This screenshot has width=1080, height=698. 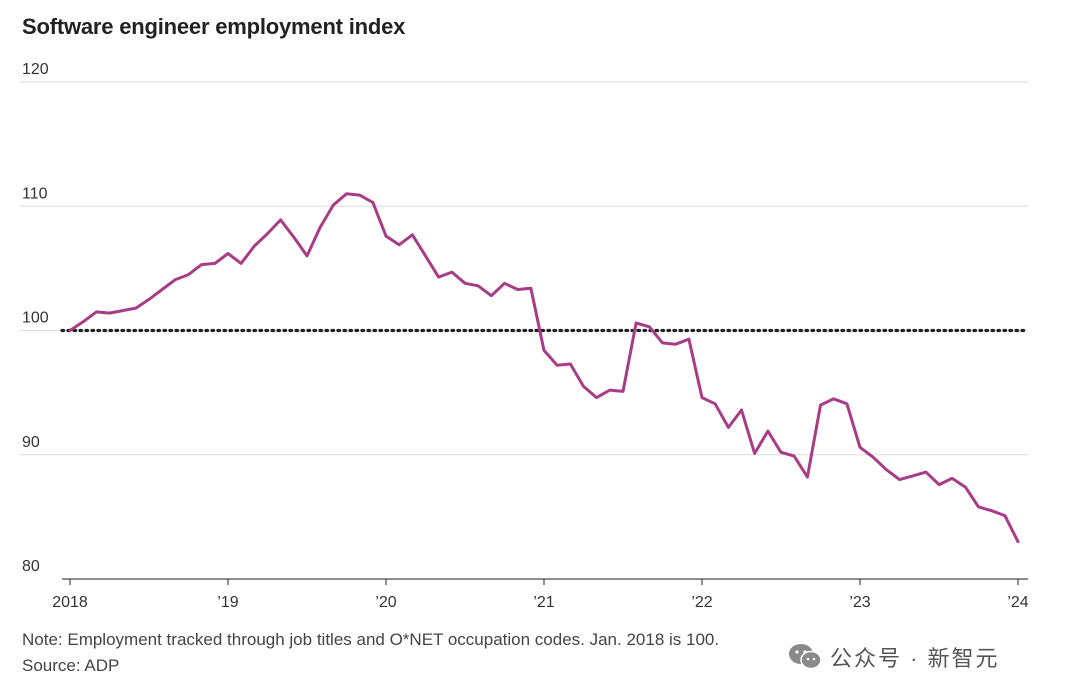 I want to click on wechat-icon, so click(x=805, y=657).